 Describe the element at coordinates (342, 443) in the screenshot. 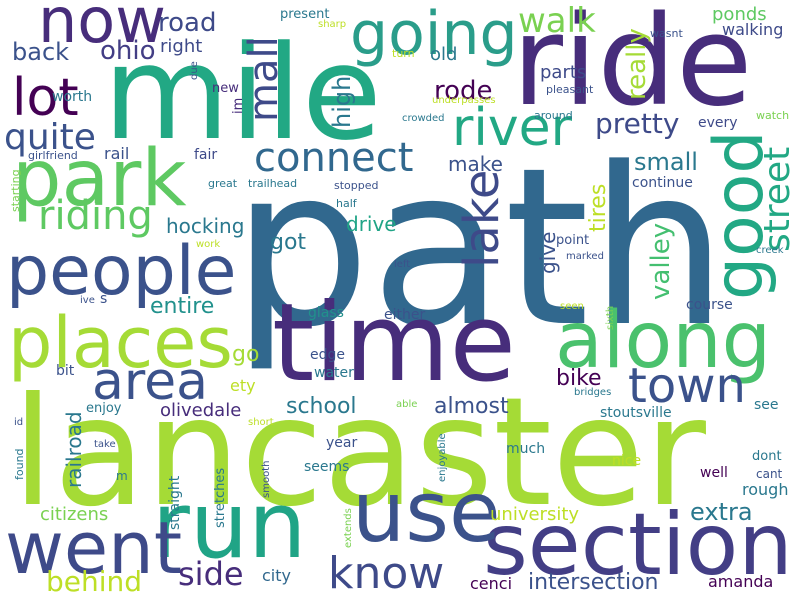

I see `word-year: year` at that location.